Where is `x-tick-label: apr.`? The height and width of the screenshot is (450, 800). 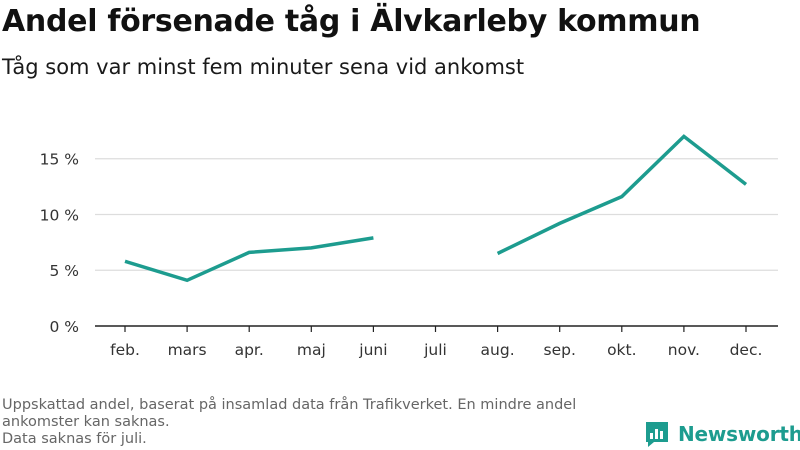 x-tick-label: apr. is located at coordinates (249, 350).